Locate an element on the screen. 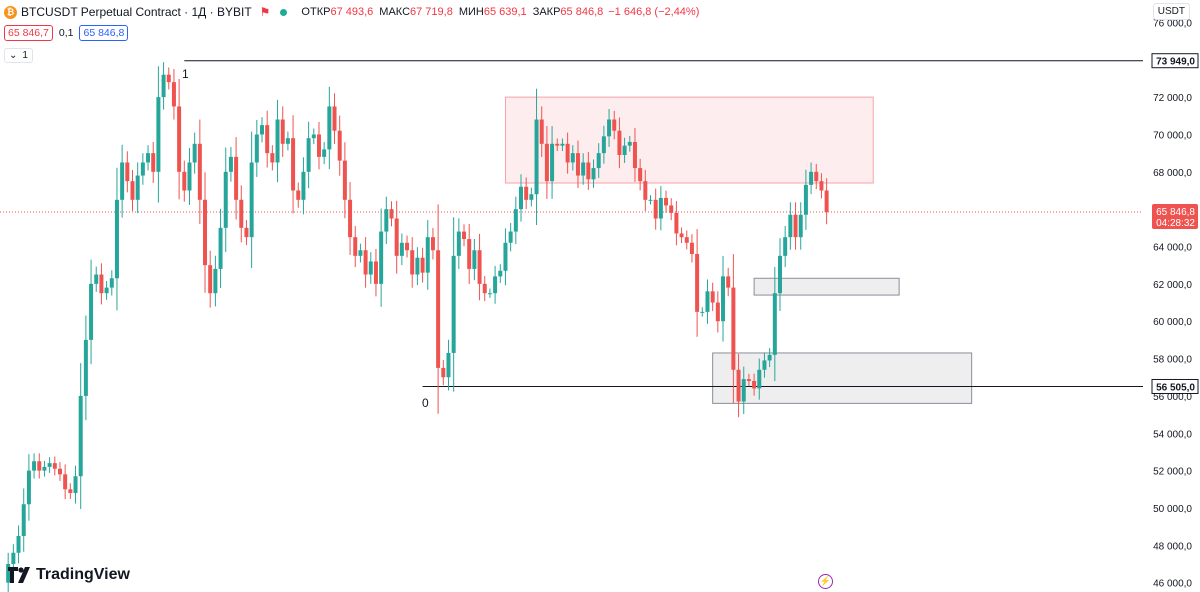 This screenshot has width=1200, height=592. low-value: 65 639,1 is located at coordinates (505, 12).